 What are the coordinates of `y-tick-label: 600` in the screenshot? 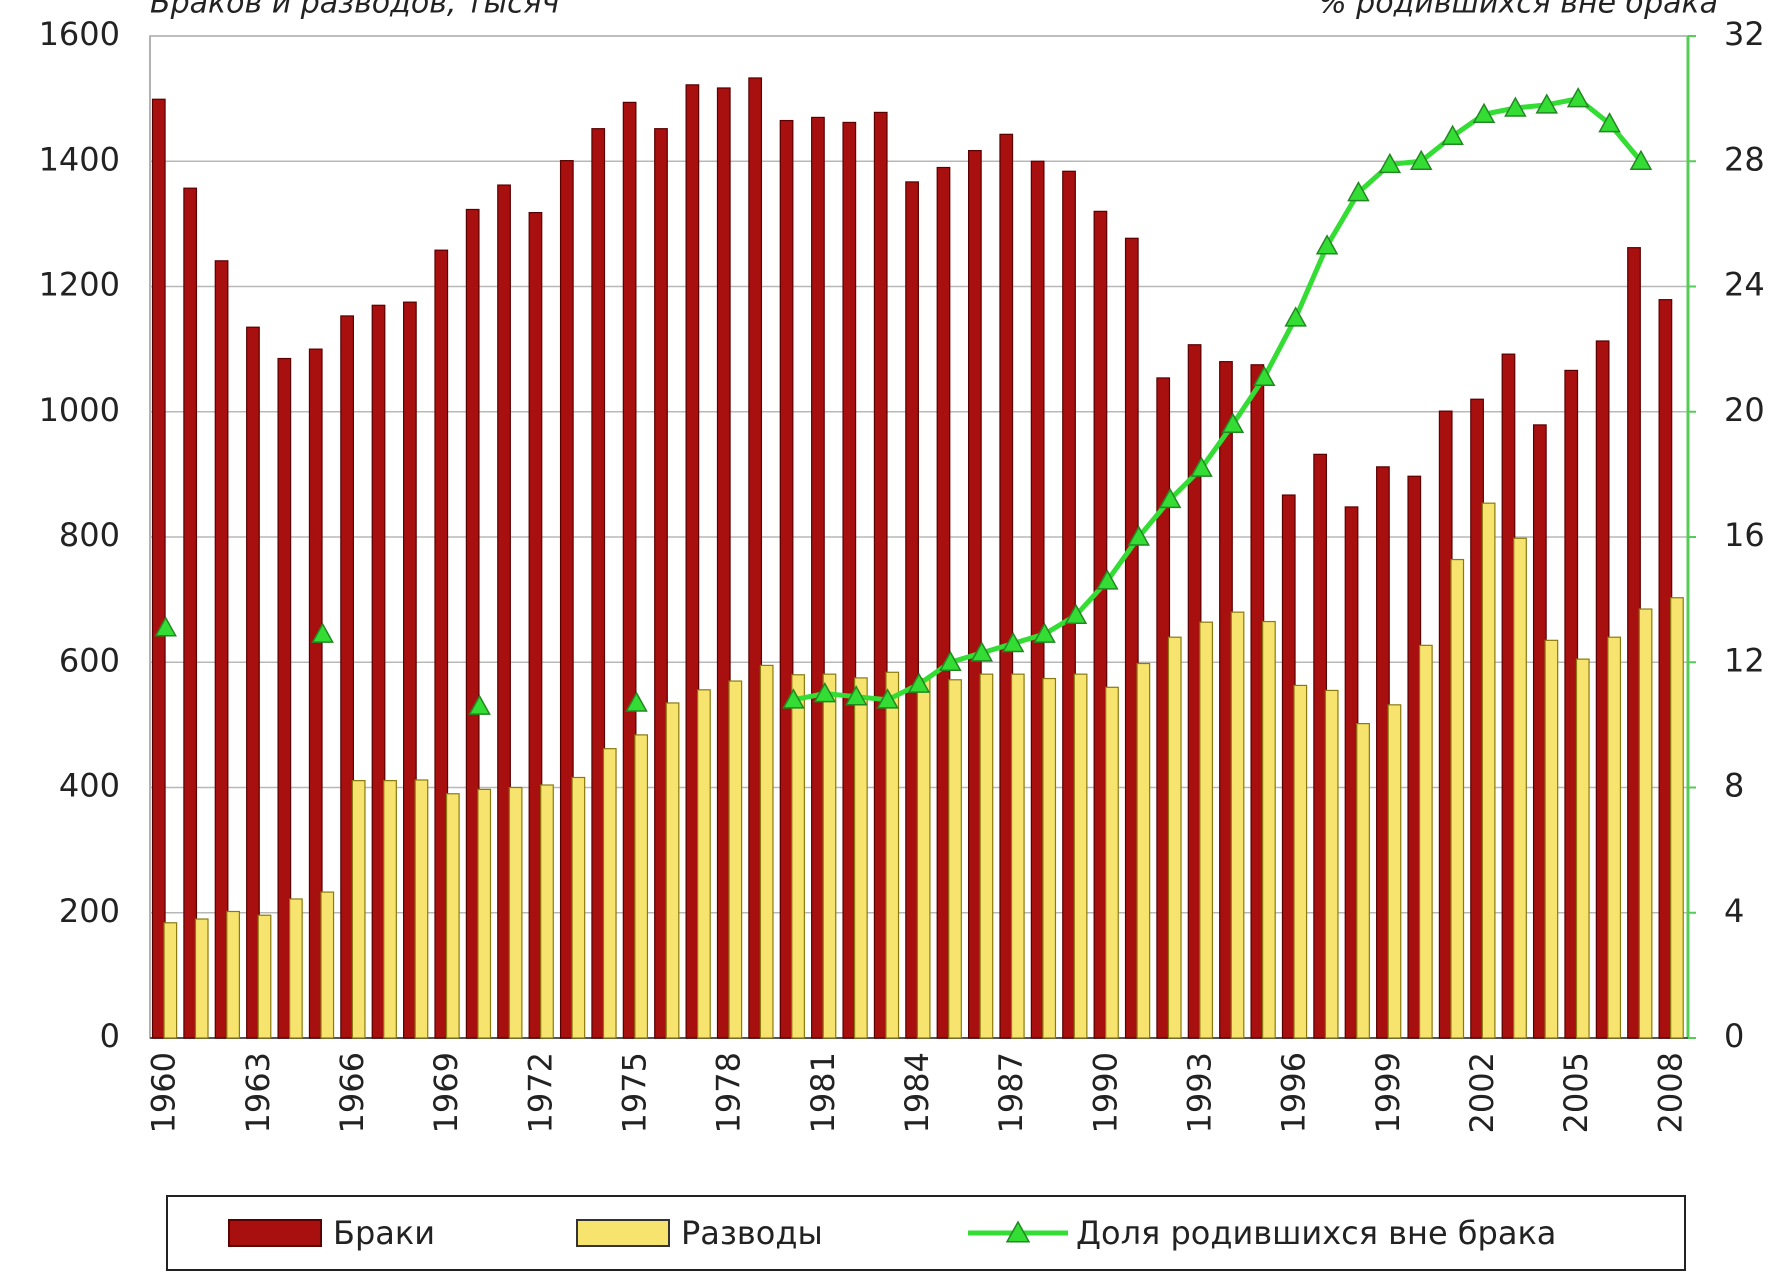 It's located at (89, 660).